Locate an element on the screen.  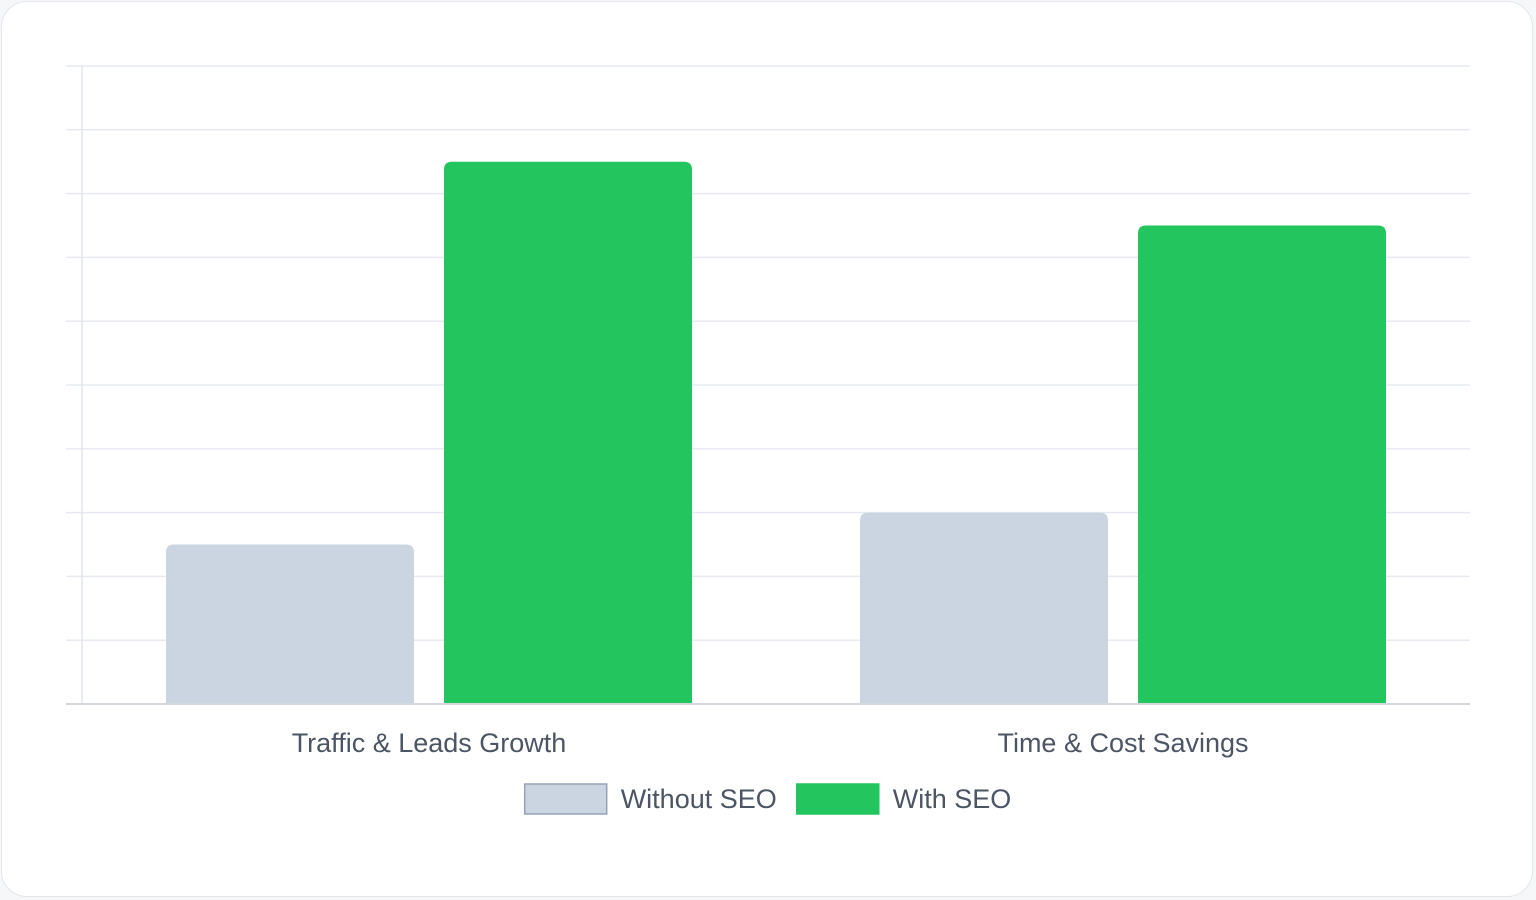
category-label: Traffic & Leads Growth is located at coordinates (429, 743).